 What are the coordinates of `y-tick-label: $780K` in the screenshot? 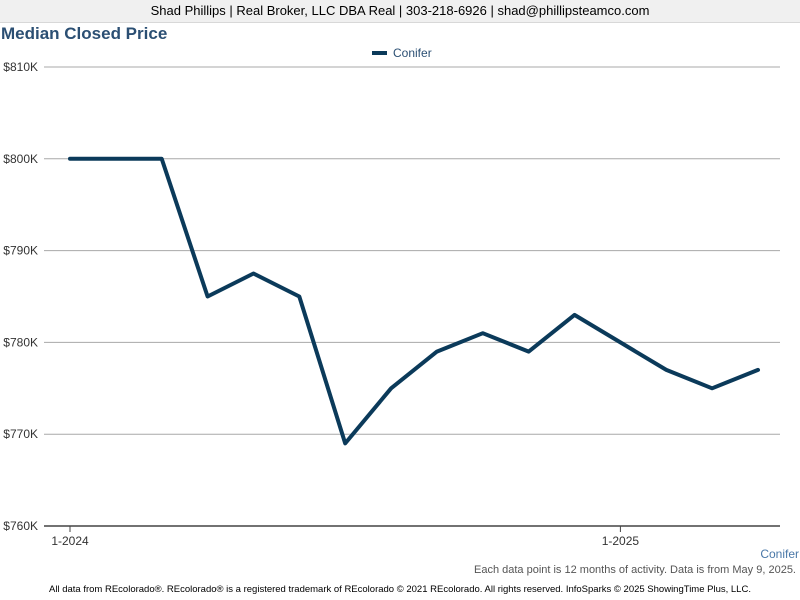 It's located at (20, 342).